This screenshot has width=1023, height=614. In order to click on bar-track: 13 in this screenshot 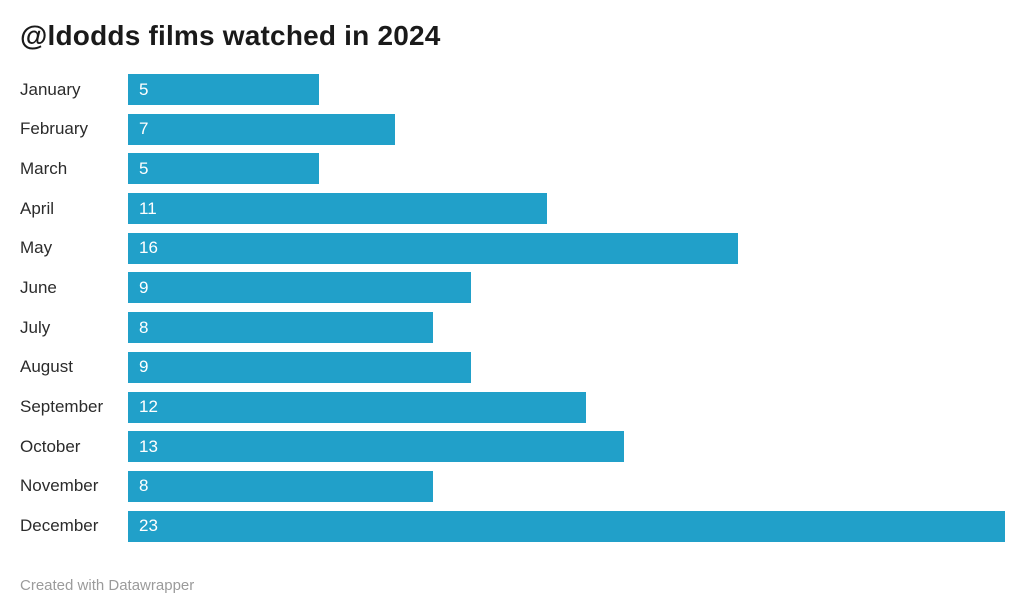, I will do `click(566, 447)`.